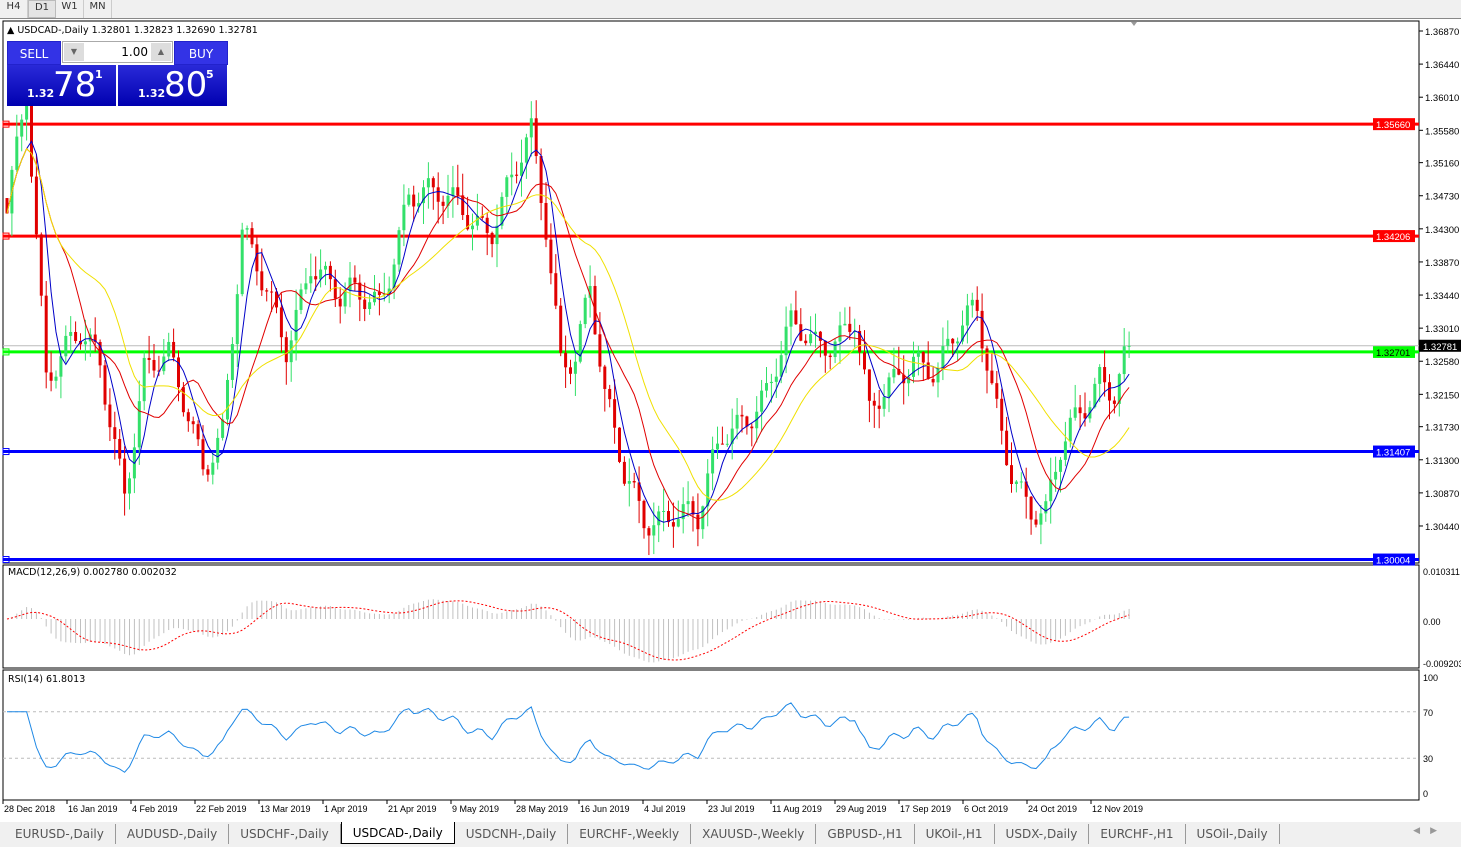  What do you see at coordinates (1137, 834) in the screenshot?
I see `chart-tab: EURCHF-,H1` at bounding box center [1137, 834].